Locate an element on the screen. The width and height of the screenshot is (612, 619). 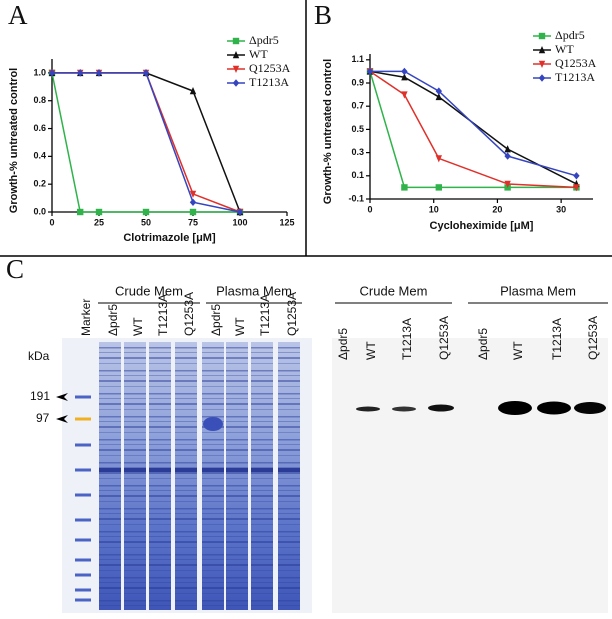
y-tick-label: 0.6 is located at coordinates (39, 128).